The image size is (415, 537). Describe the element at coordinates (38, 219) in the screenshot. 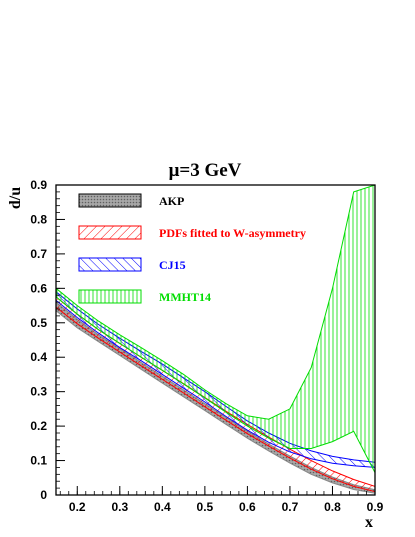

I see `y-tick-label: 0.8` at that location.